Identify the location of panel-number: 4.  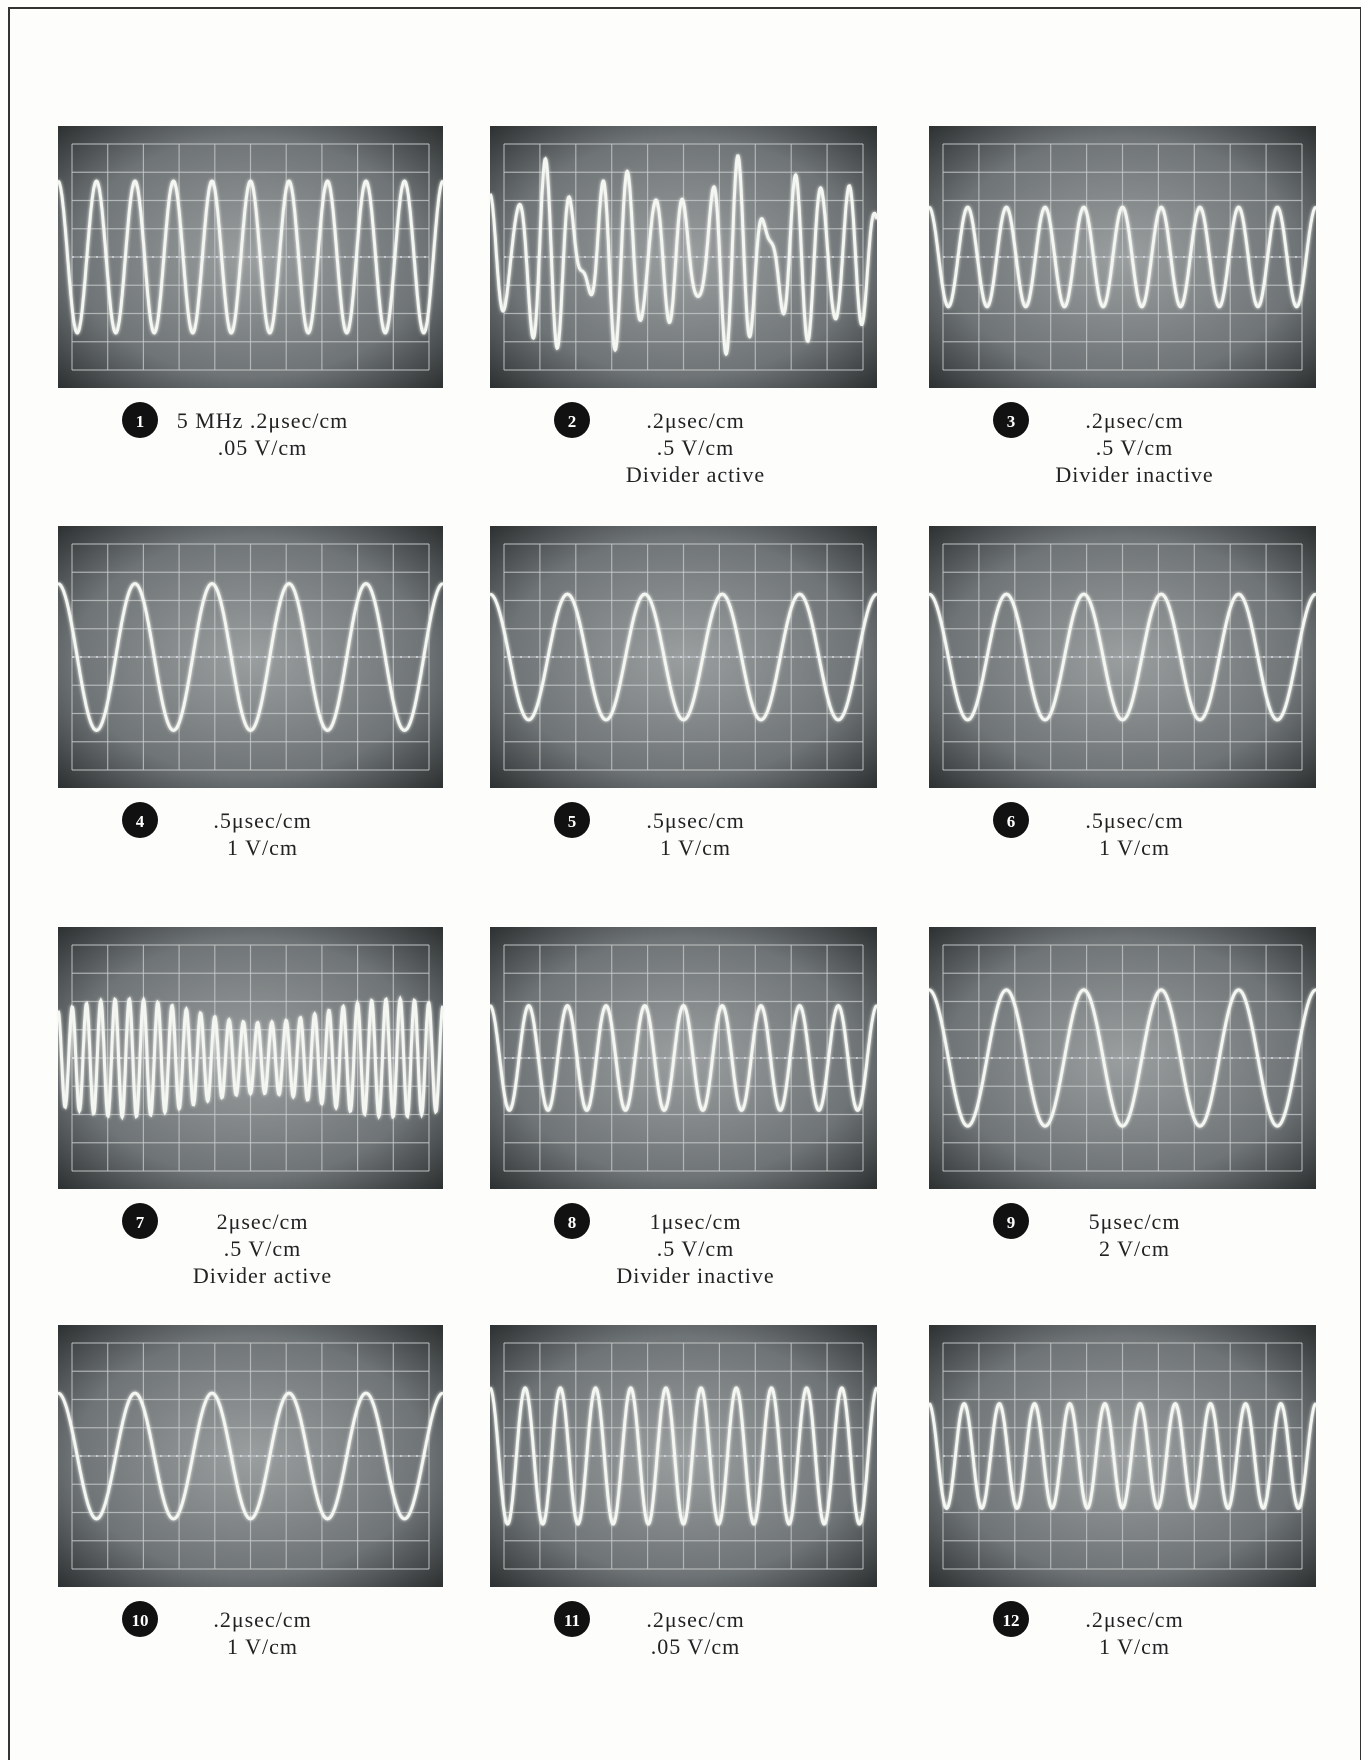
(140, 821).